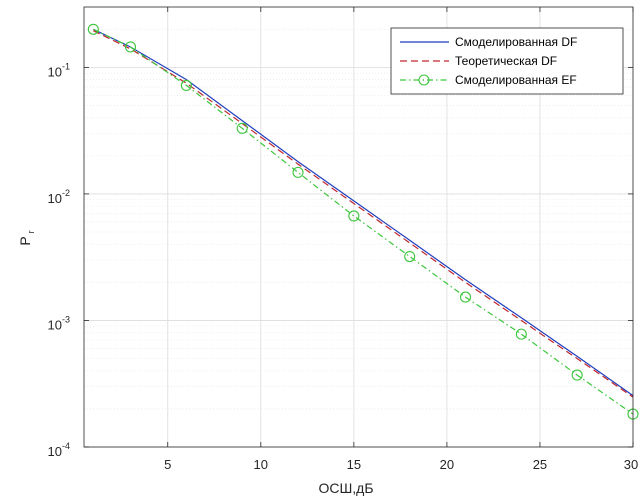 This screenshot has height=497, width=643. I want to click on y-tick-labels: 10-410-310-210-1, so click(59, 260).